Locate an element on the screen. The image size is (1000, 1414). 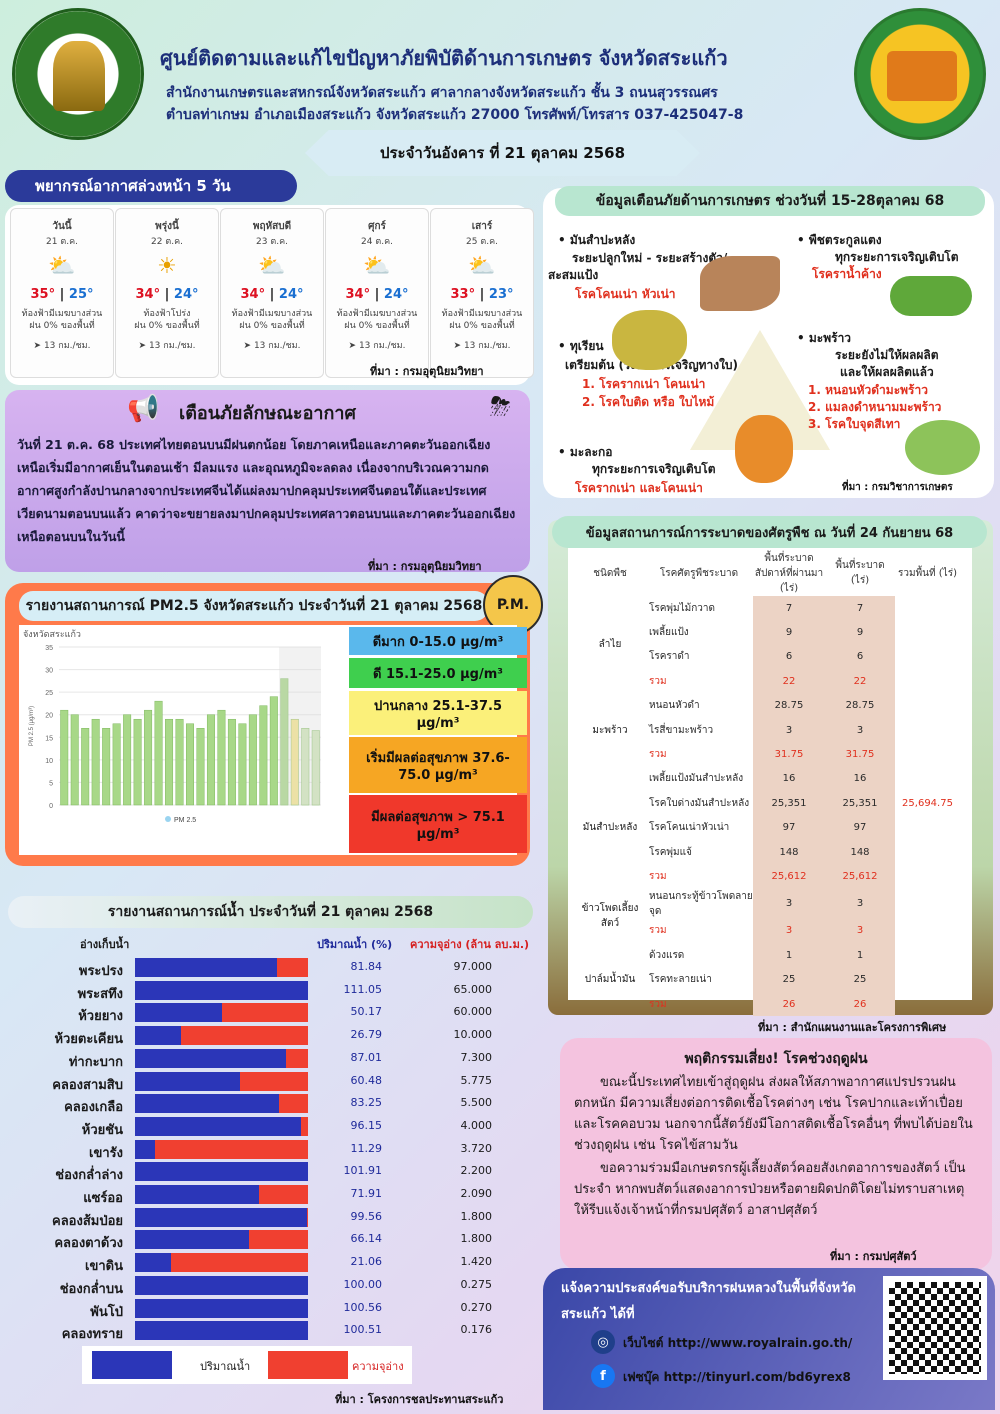
y-tick-label: 35 is located at coordinates (49, 648).